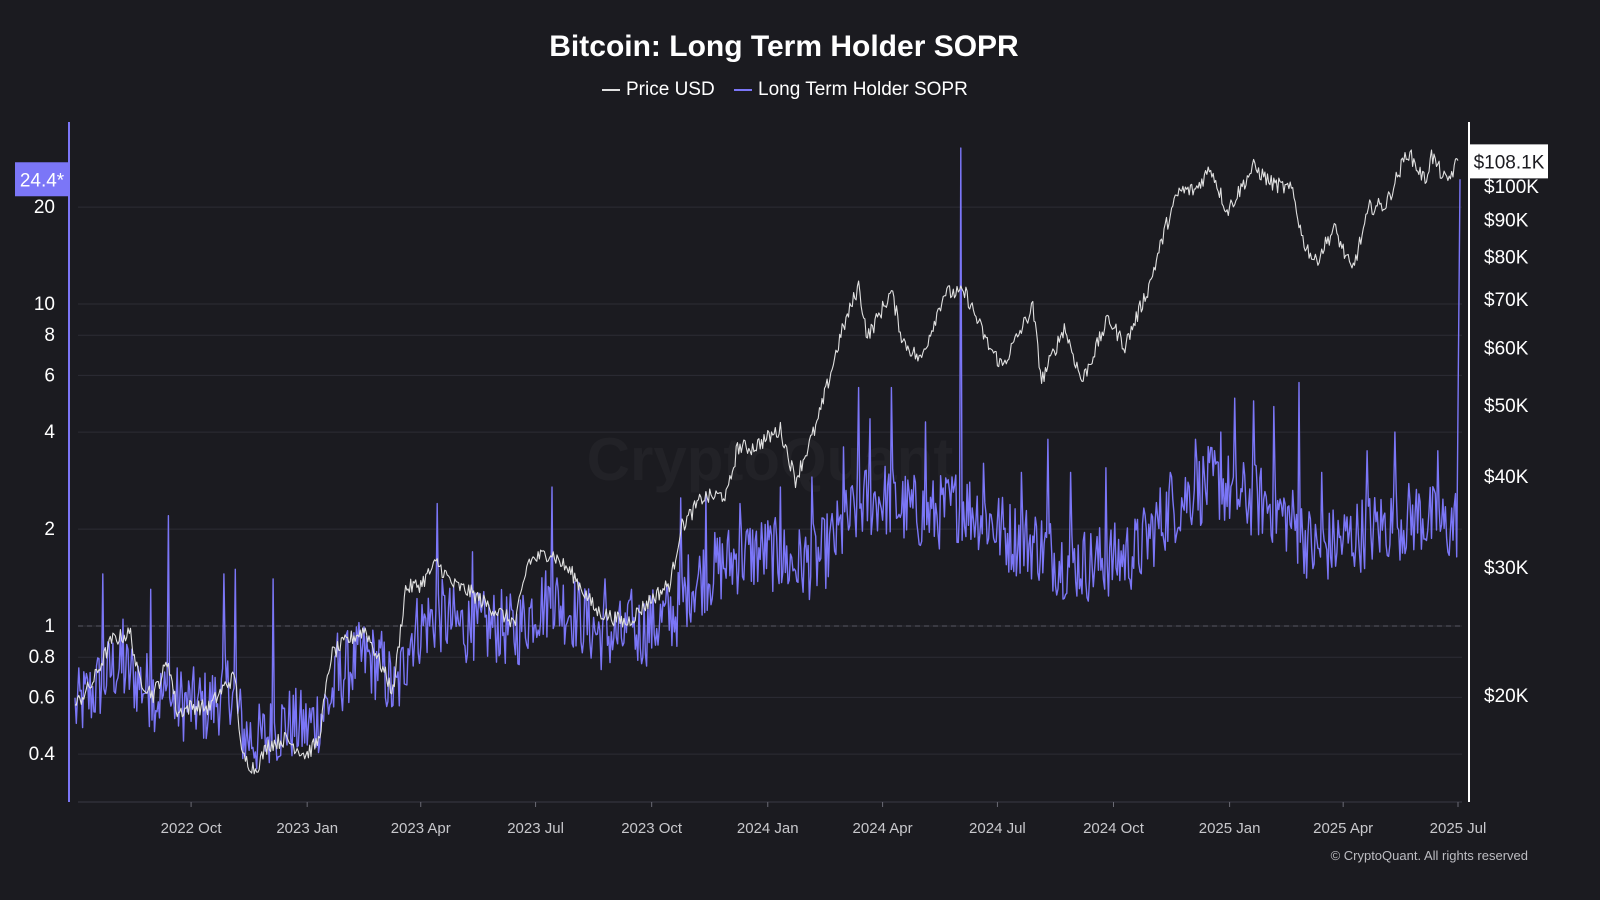  I want to click on chart-title: Bitcoin: Long Term Holder SOPR, so click(784, 46).